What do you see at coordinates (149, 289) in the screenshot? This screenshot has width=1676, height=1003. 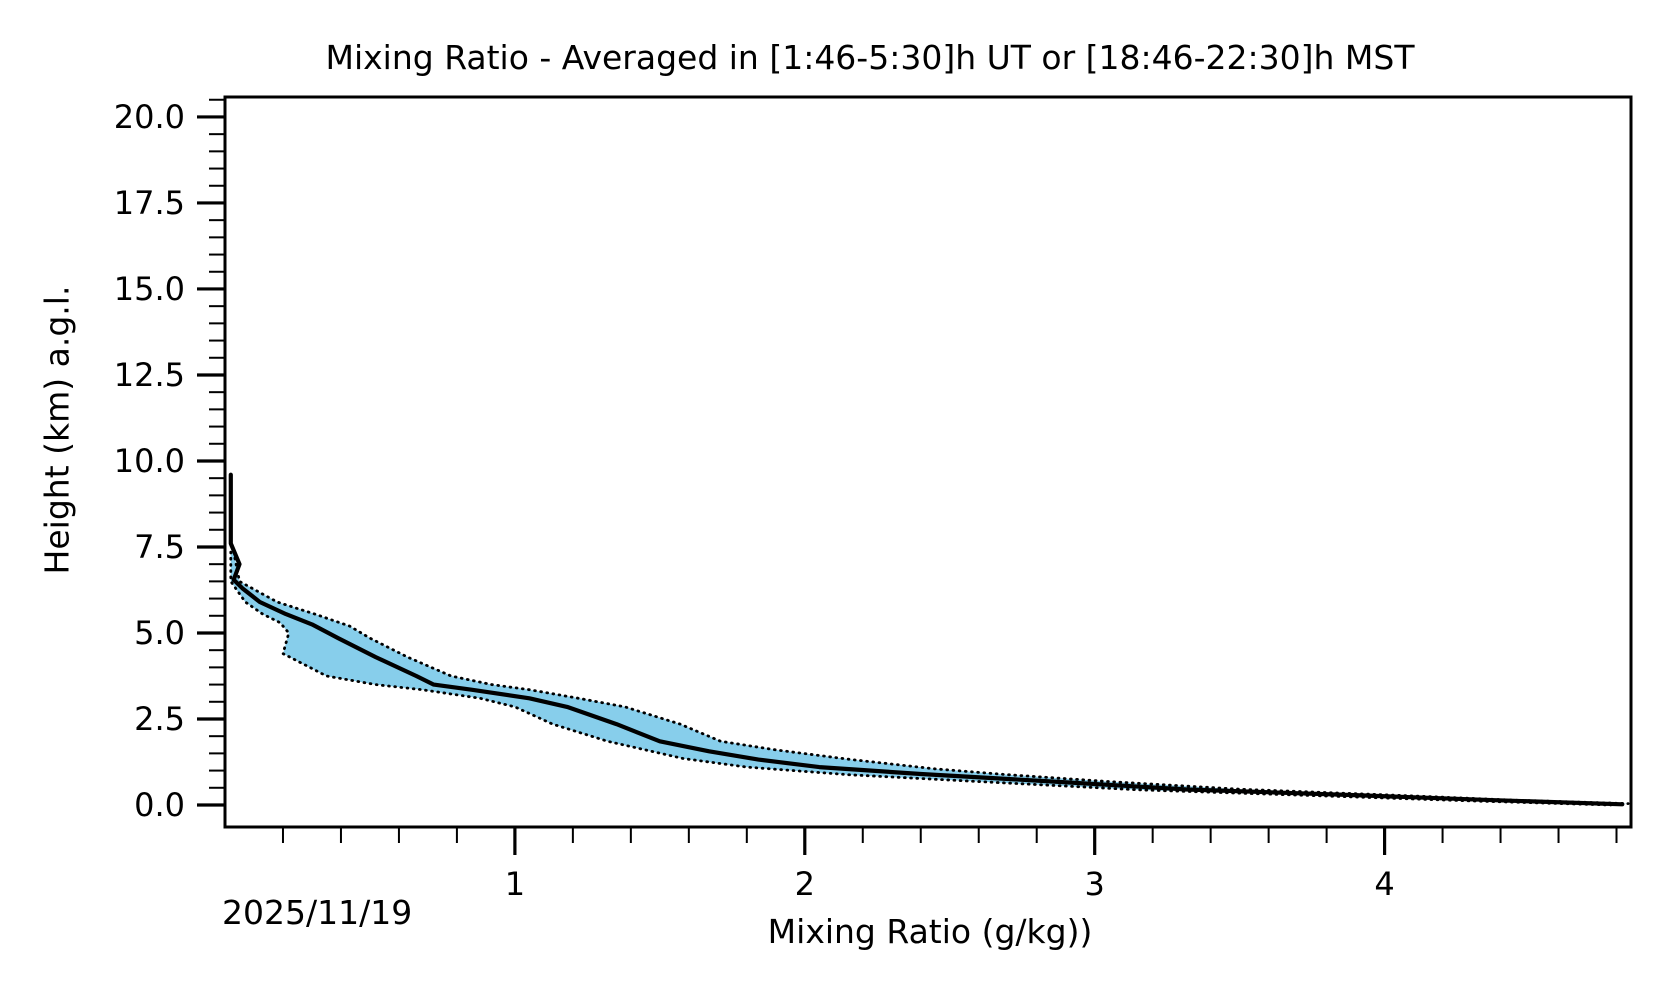 I see `y-tick-label: 15.0` at bounding box center [149, 289].